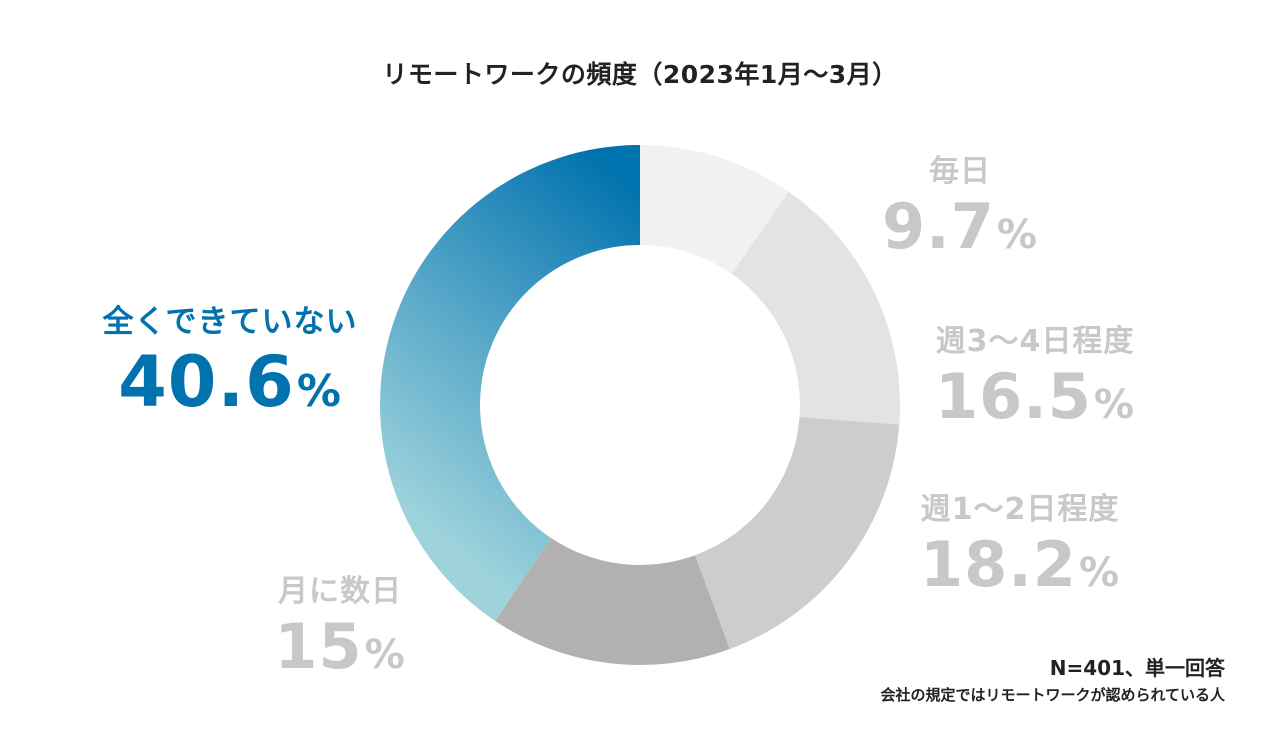 The height and width of the screenshot is (750, 1280). Describe the element at coordinates (1035, 396) in the screenshot. I see `label-3-4-days-value: 16.5%` at that location.